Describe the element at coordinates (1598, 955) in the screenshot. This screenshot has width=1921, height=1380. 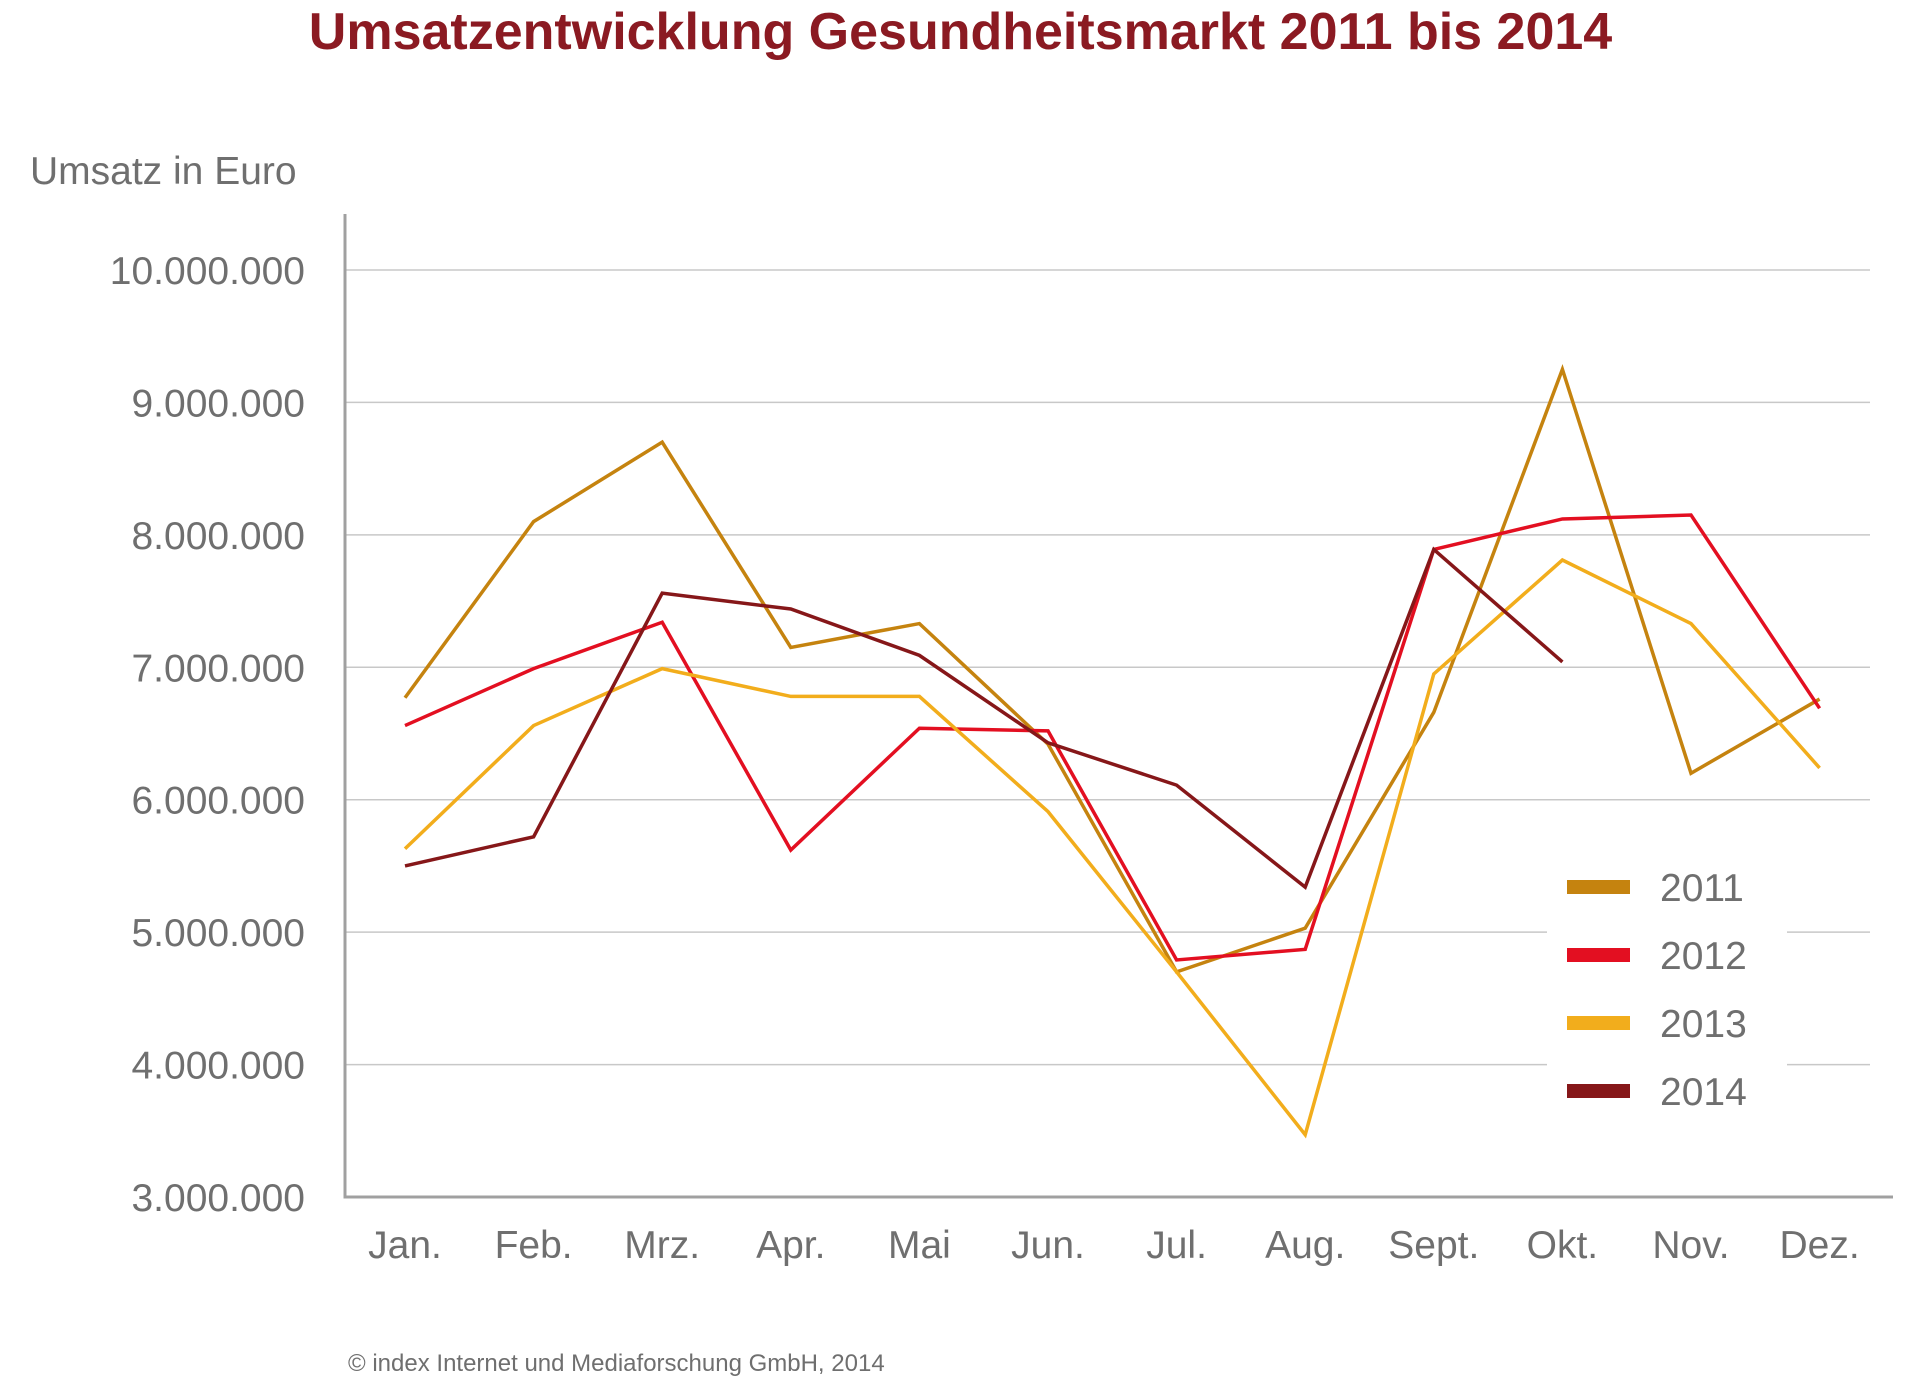
I see `legend-swatch-2012` at that location.